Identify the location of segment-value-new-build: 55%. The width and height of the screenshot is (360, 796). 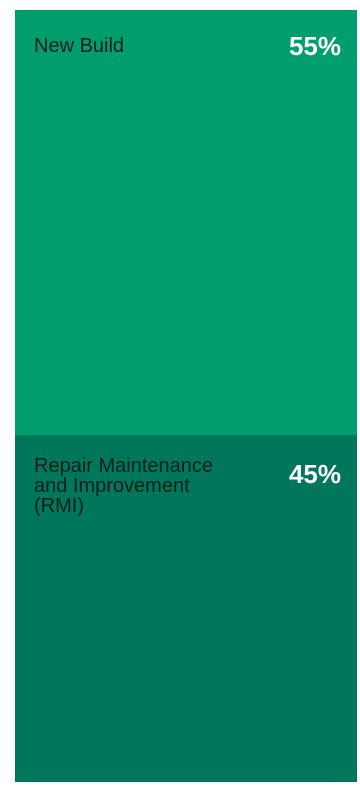
(314, 46).